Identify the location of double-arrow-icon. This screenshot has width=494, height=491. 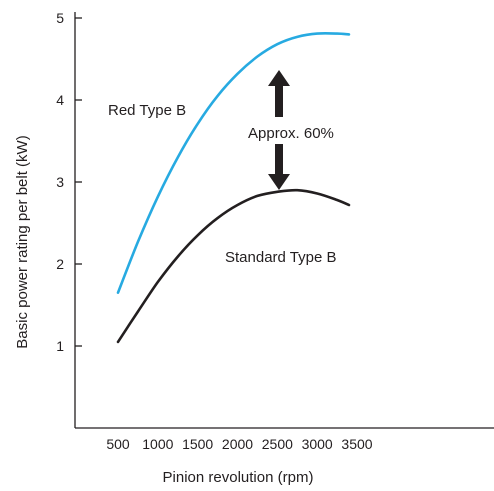
(279, 130).